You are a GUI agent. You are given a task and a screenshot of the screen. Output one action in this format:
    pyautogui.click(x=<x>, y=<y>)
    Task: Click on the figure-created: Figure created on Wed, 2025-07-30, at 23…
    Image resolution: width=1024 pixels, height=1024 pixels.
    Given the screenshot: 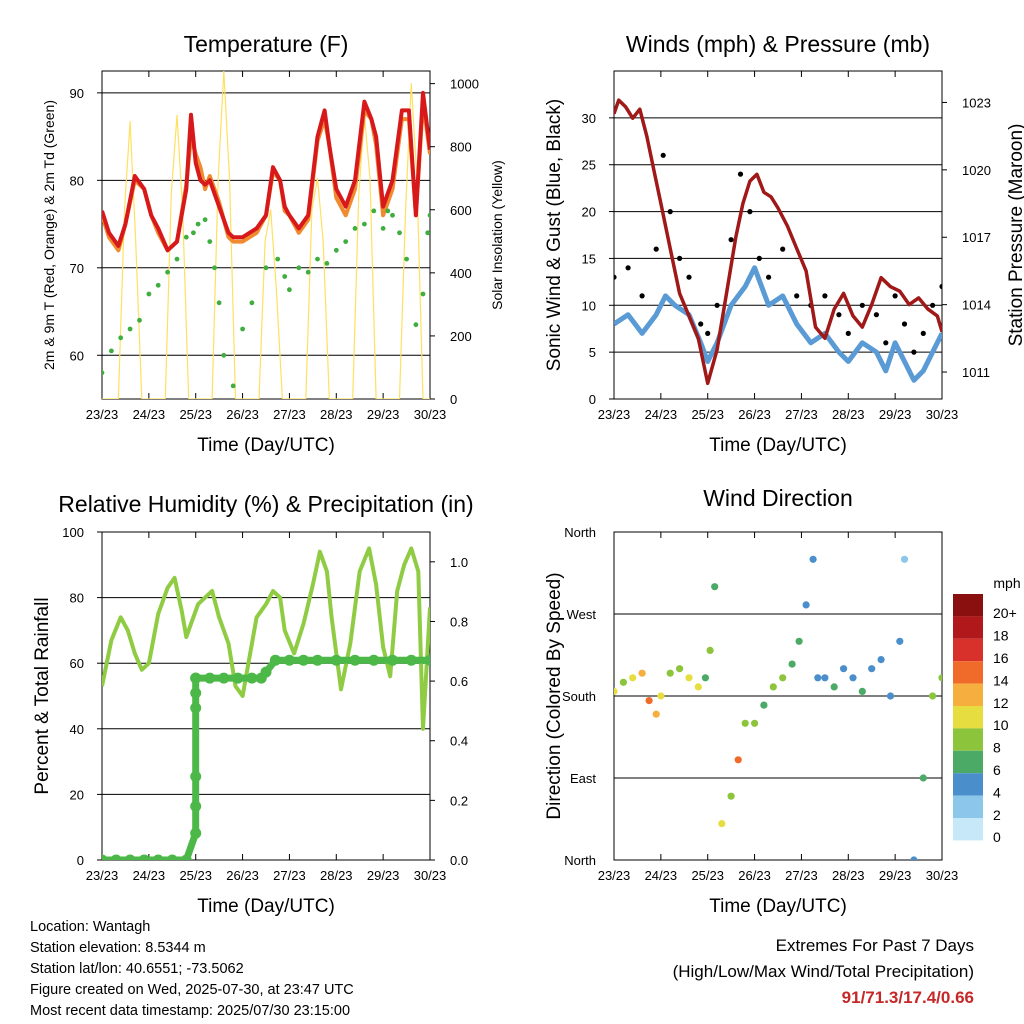 What is the action you would take?
    pyautogui.click(x=192, y=990)
    